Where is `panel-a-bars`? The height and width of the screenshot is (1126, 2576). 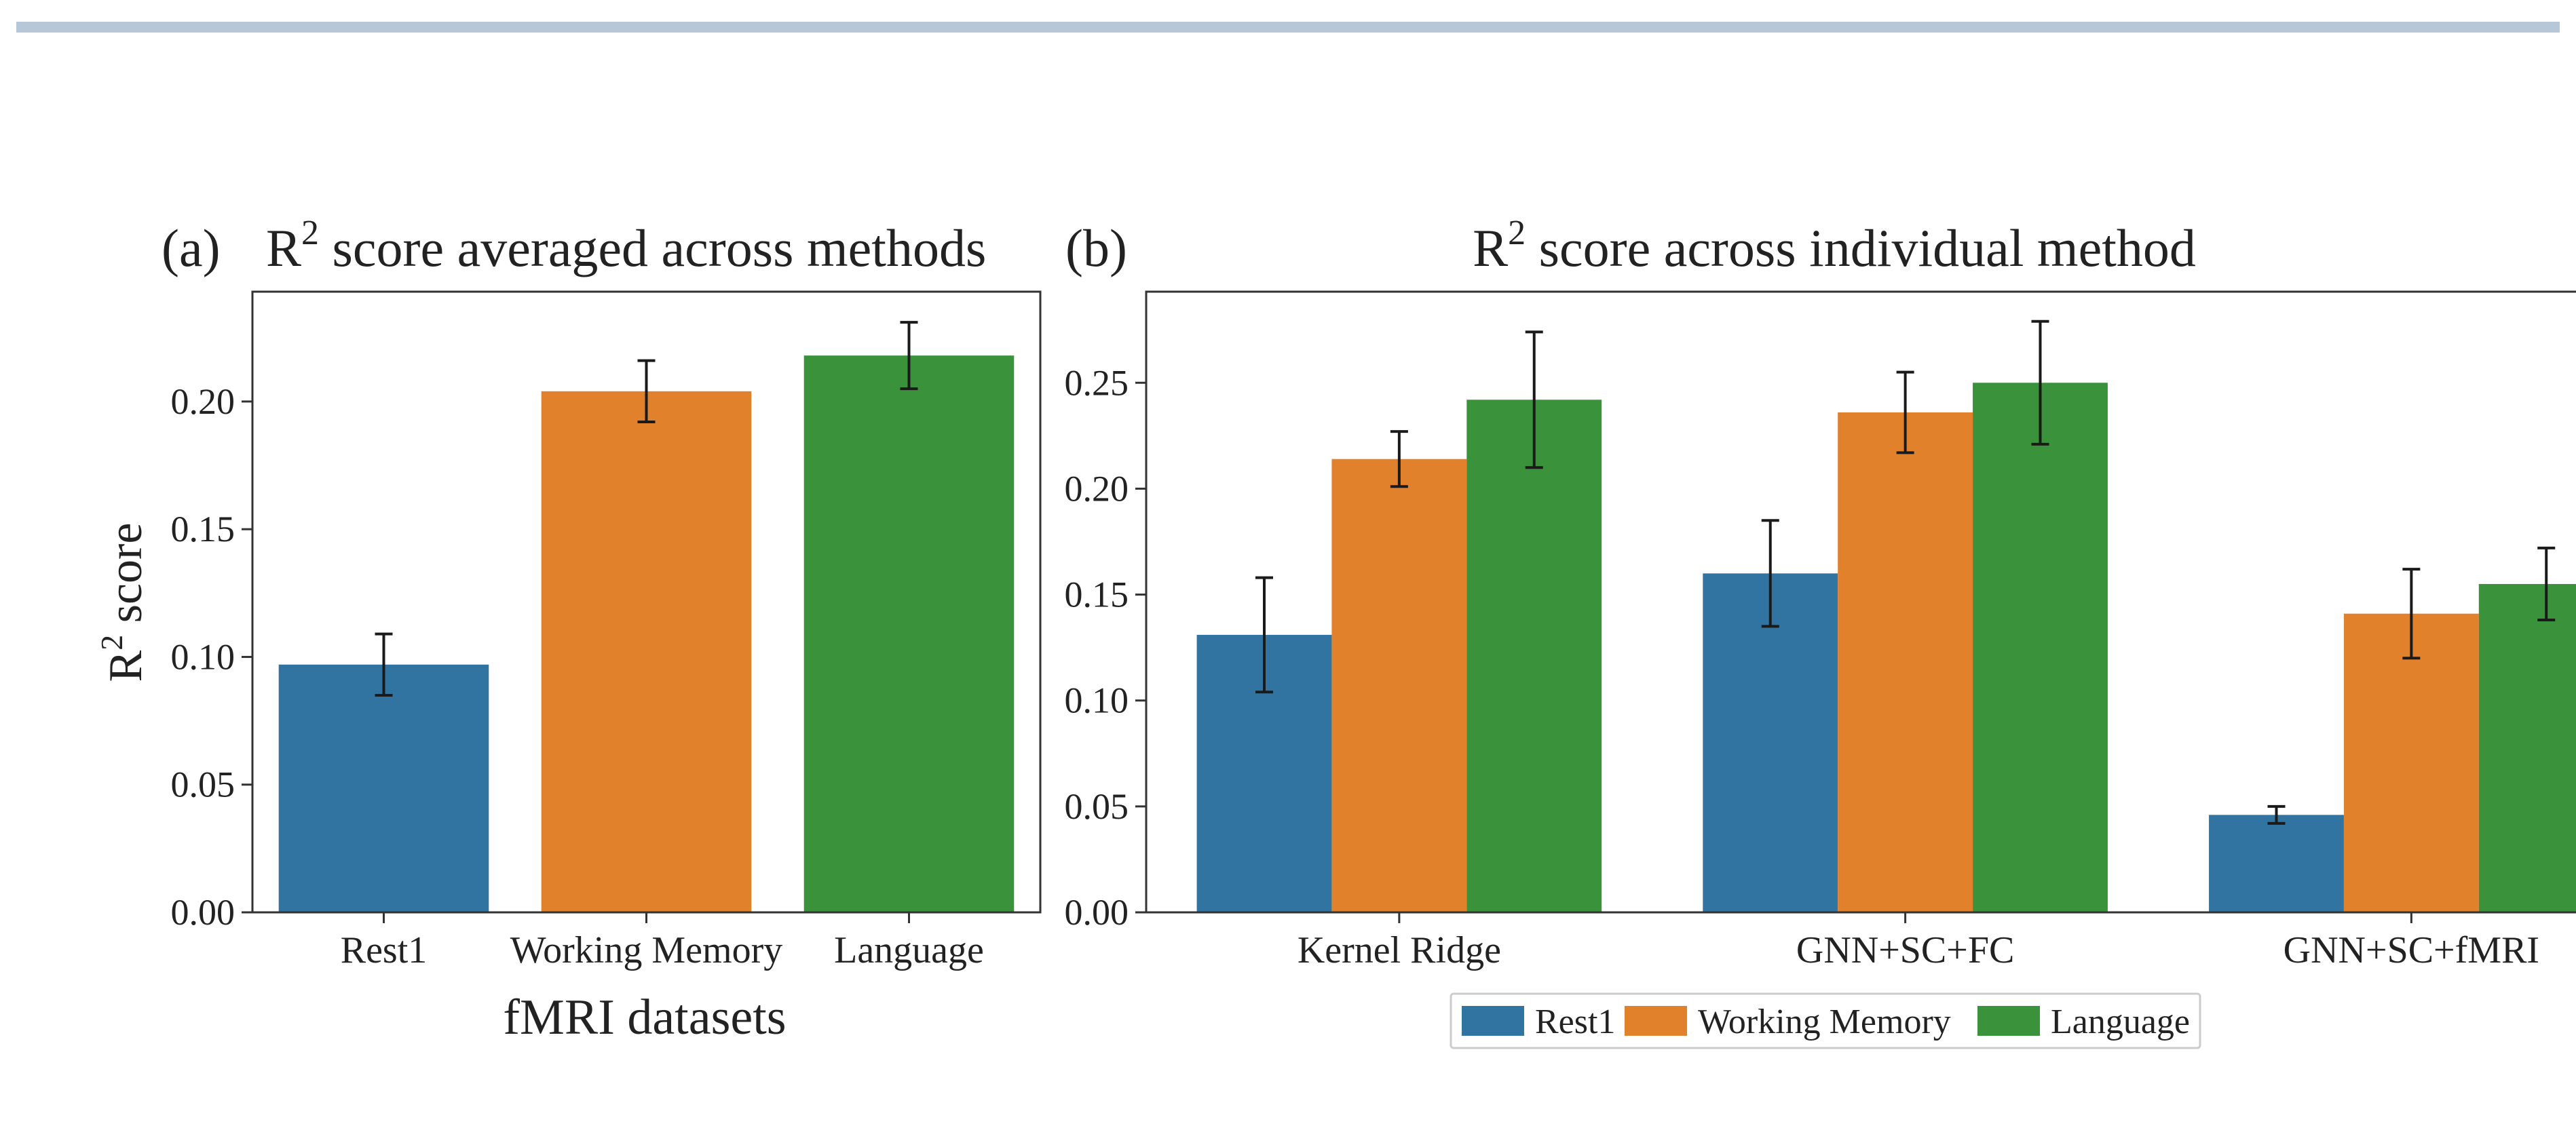 panel-a-bars is located at coordinates (646, 633).